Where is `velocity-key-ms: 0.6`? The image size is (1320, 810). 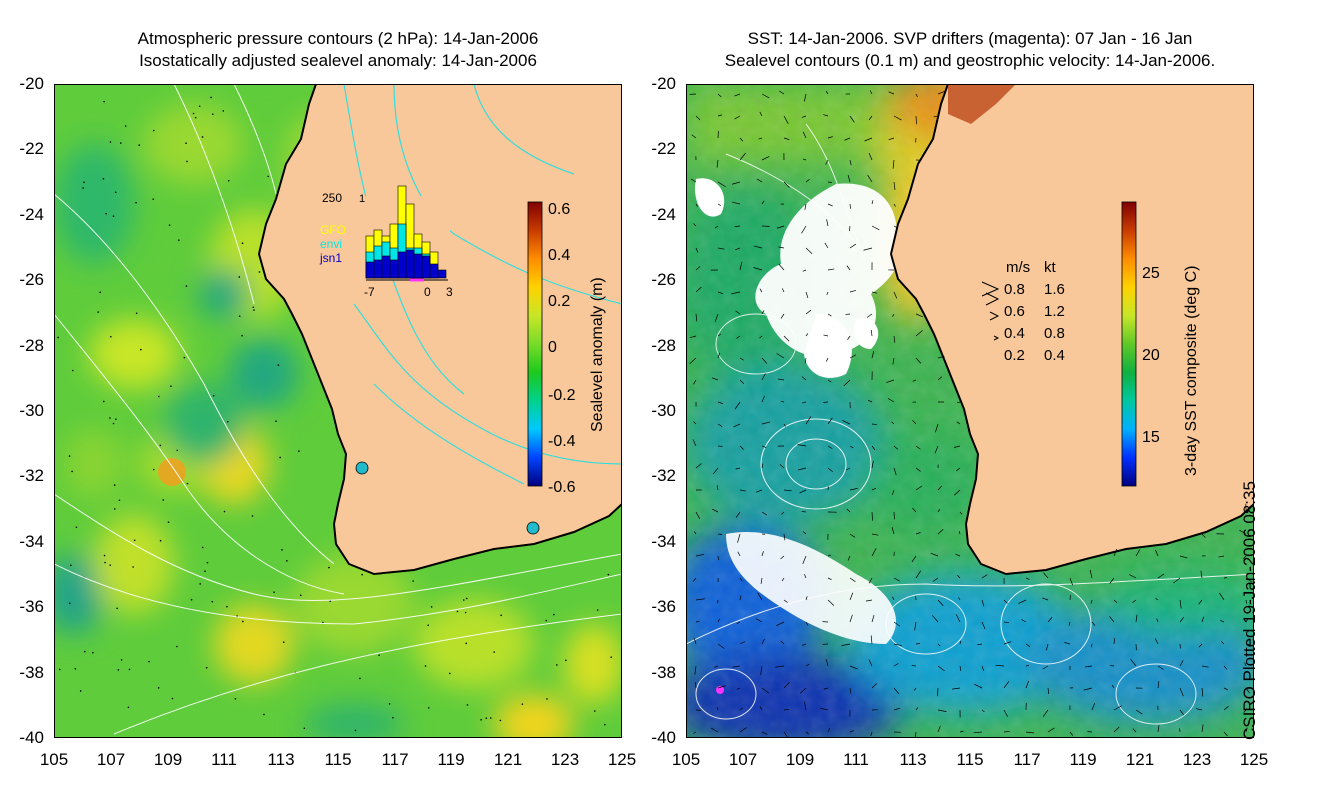 velocity-key-ms: 0.6 is located at coordinates (1014, 311).